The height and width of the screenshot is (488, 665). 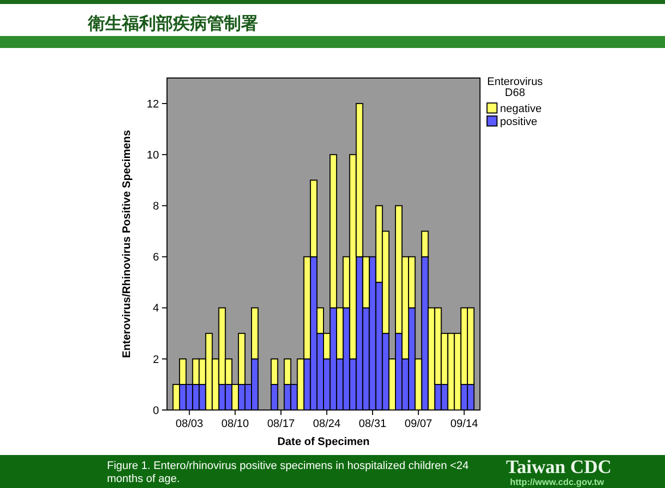 What do you see at coordinates (190, 424) in the screenshot?
I see `x-tick-label: 08/03` at bounding box center [190, 424].